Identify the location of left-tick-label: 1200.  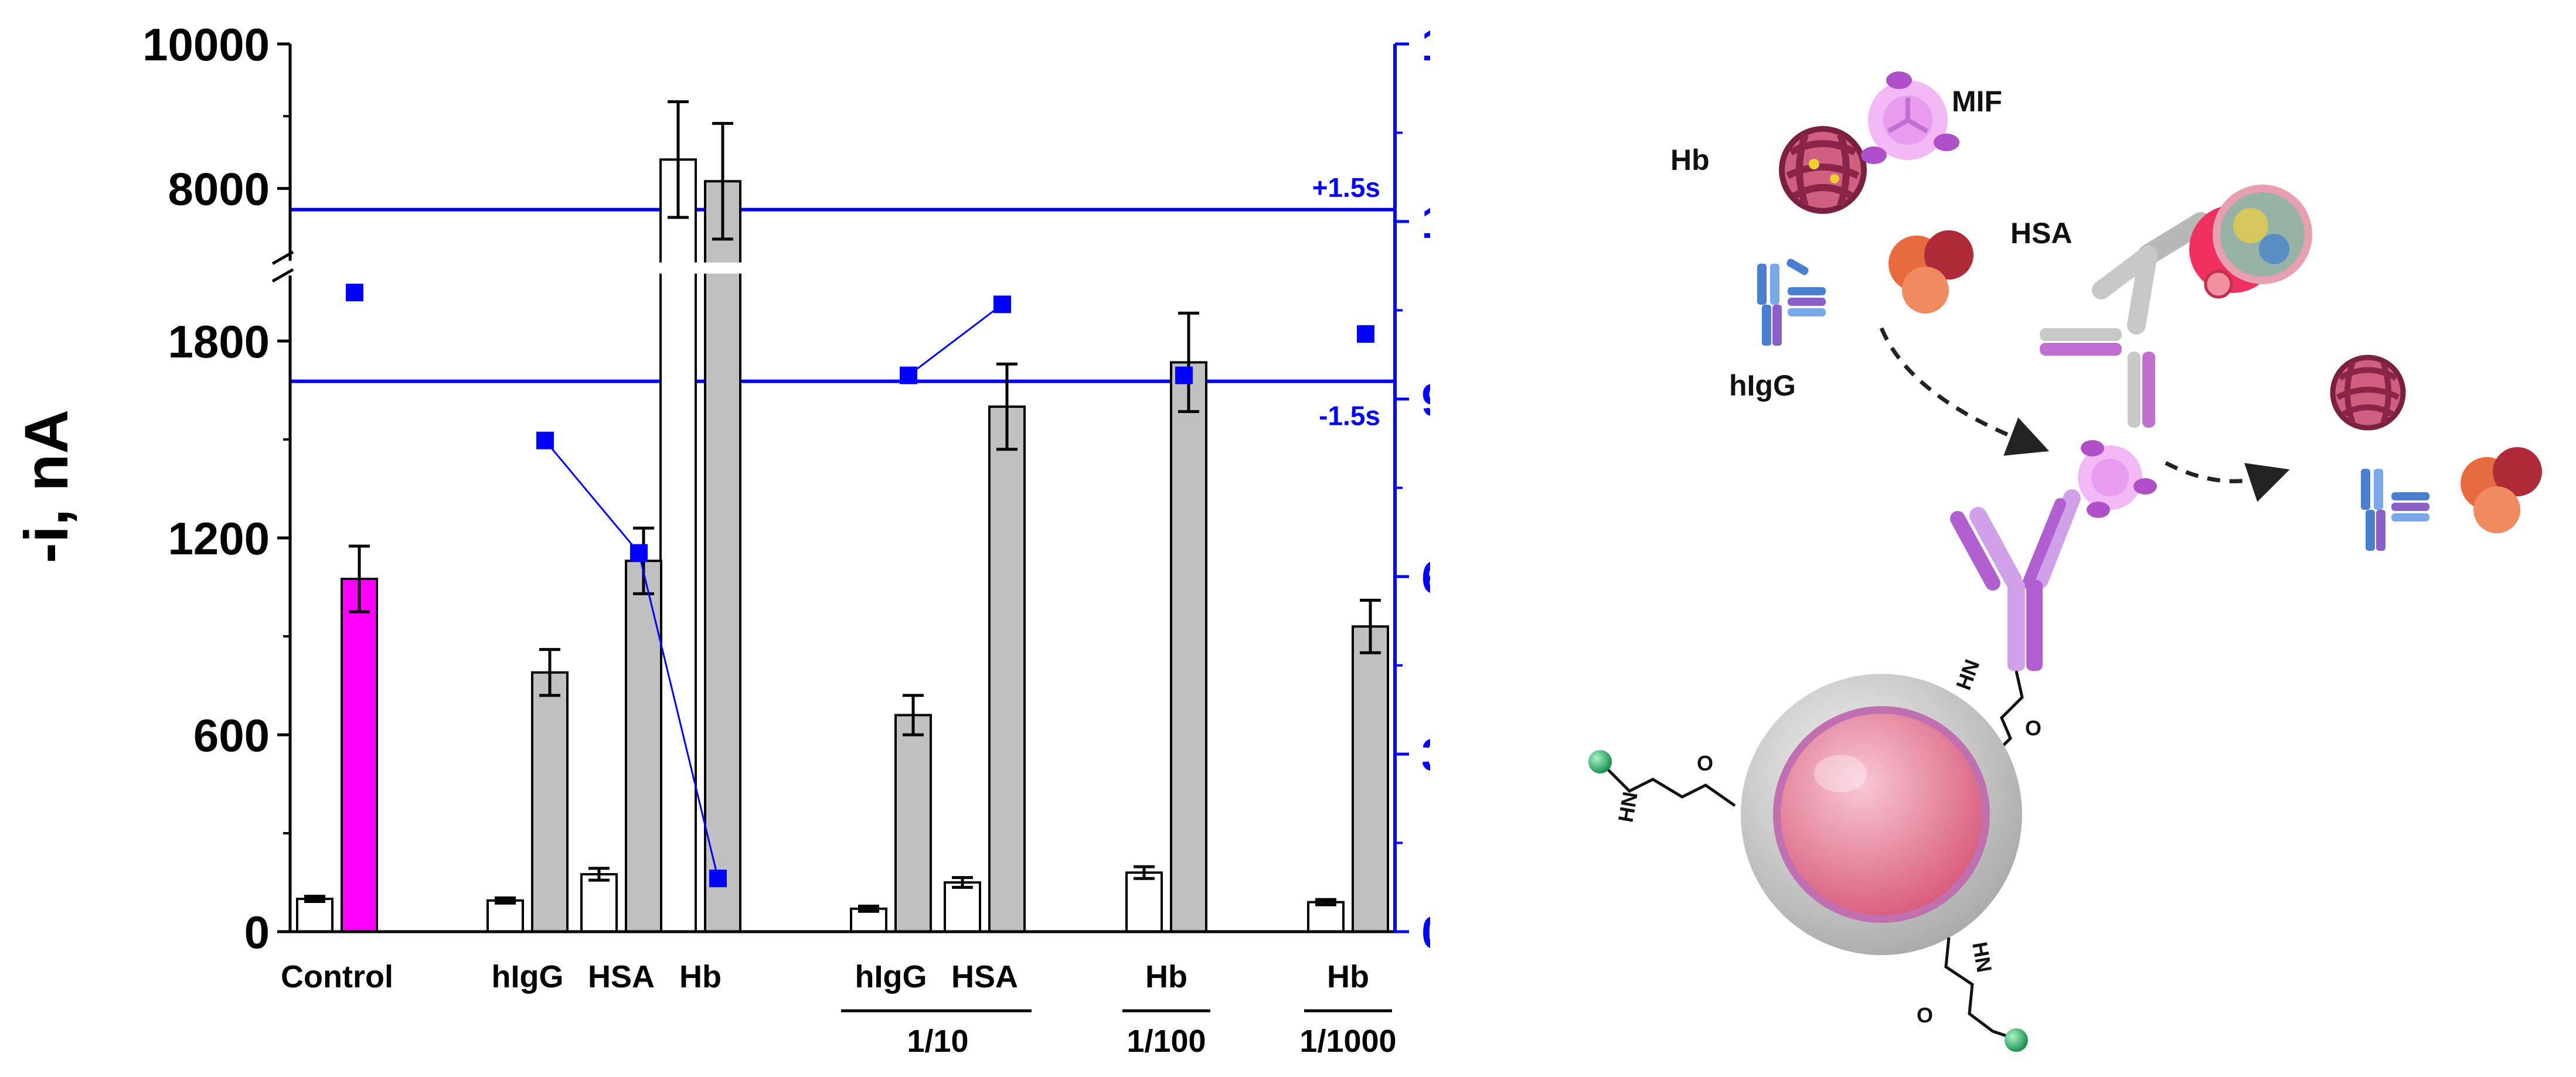
(219, 538).